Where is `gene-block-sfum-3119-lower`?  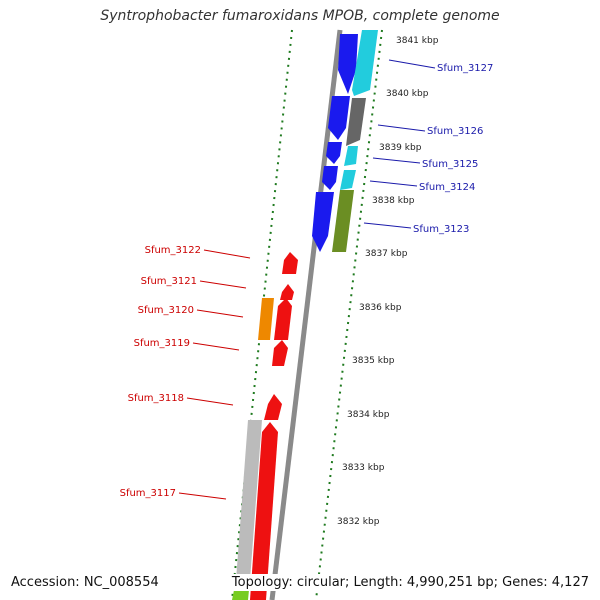
gene-block-sfum-3119-lower is located at coordinates (280, 353).